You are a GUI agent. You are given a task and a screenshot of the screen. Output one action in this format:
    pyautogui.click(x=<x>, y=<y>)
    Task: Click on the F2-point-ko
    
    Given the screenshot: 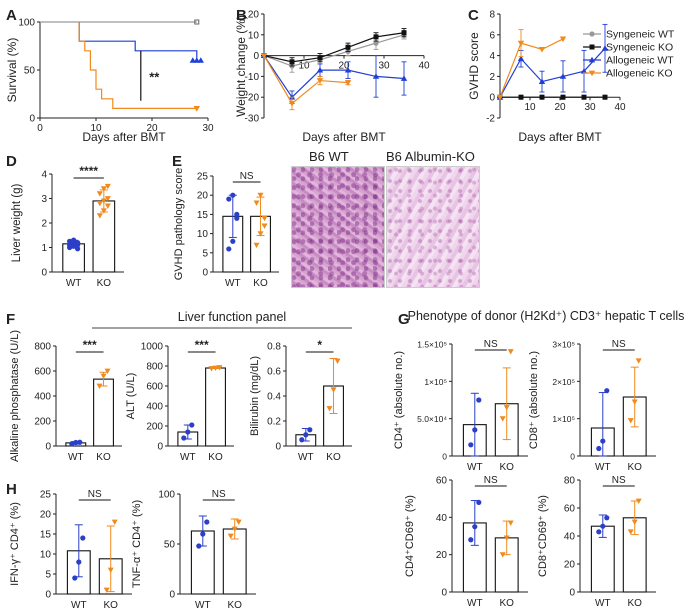 What is the action you would take?
    pyautogui.click(x=219, y=368)
    